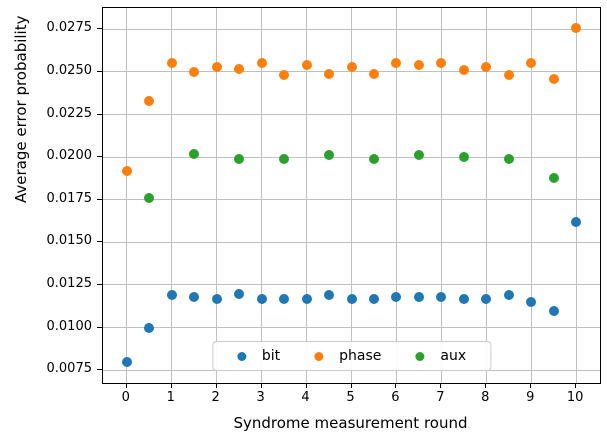 Image resolution: width=607 pixels, height=440 pixels. What do you see at coordinates (530, 397) in the screenshot?
I see `x-tick-label: 9` at bounding box center [530, 397].